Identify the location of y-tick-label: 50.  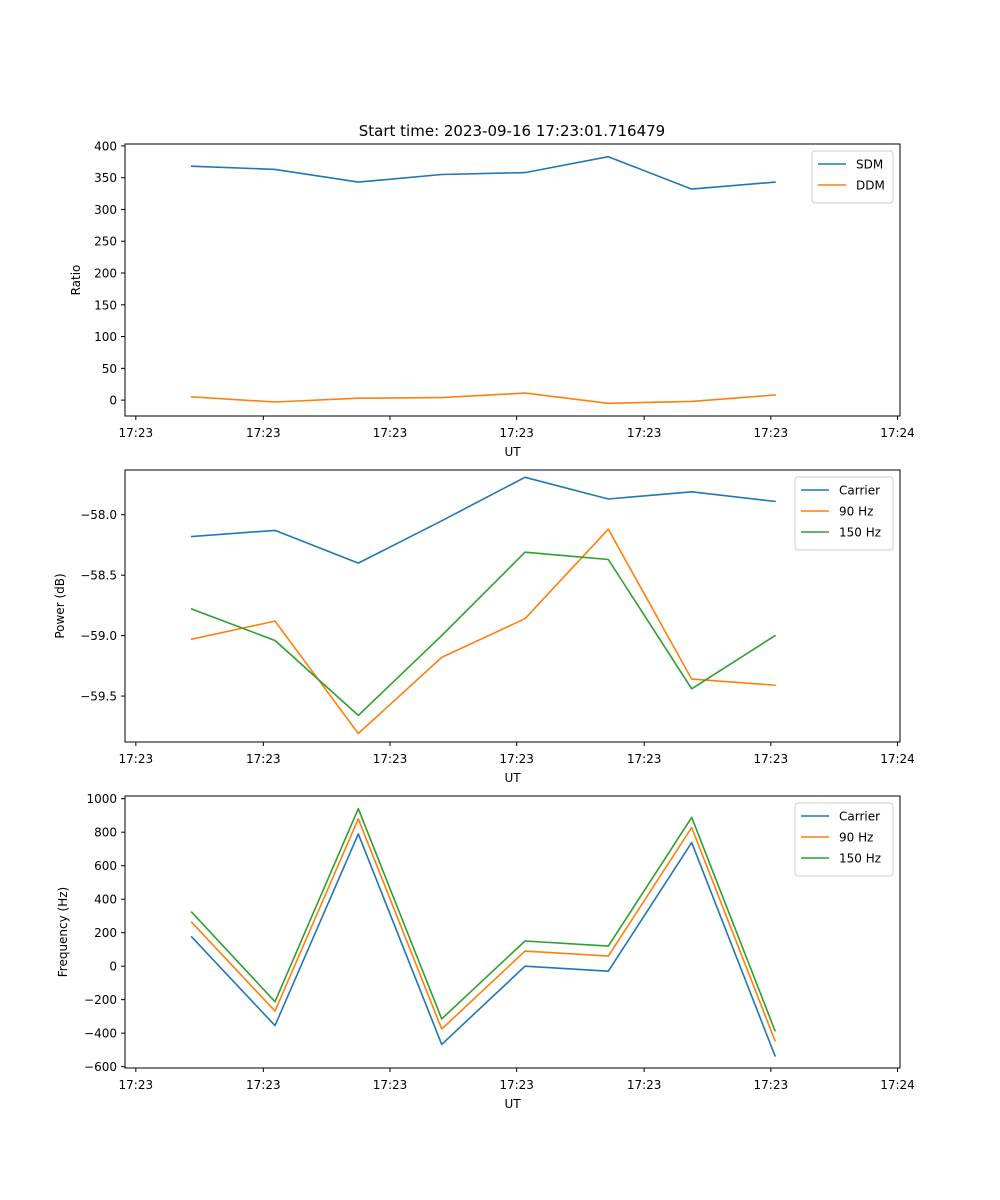
(109, 369).